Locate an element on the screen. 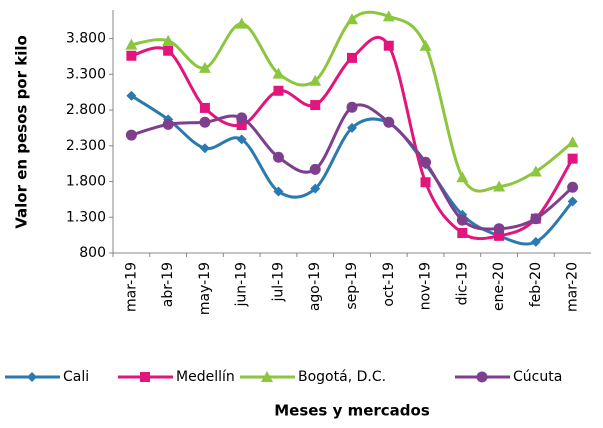  y-tick-label: 2.800 is located at coordinates (86, 110).